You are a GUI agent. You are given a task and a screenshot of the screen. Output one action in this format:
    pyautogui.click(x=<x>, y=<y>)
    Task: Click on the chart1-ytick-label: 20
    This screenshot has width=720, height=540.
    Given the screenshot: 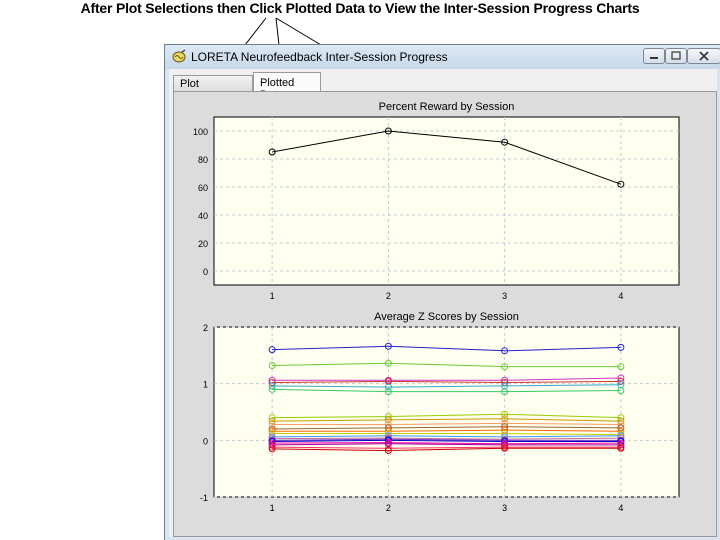 What is the action you would take?
    pyautogui.click(x=203, y=244)
    